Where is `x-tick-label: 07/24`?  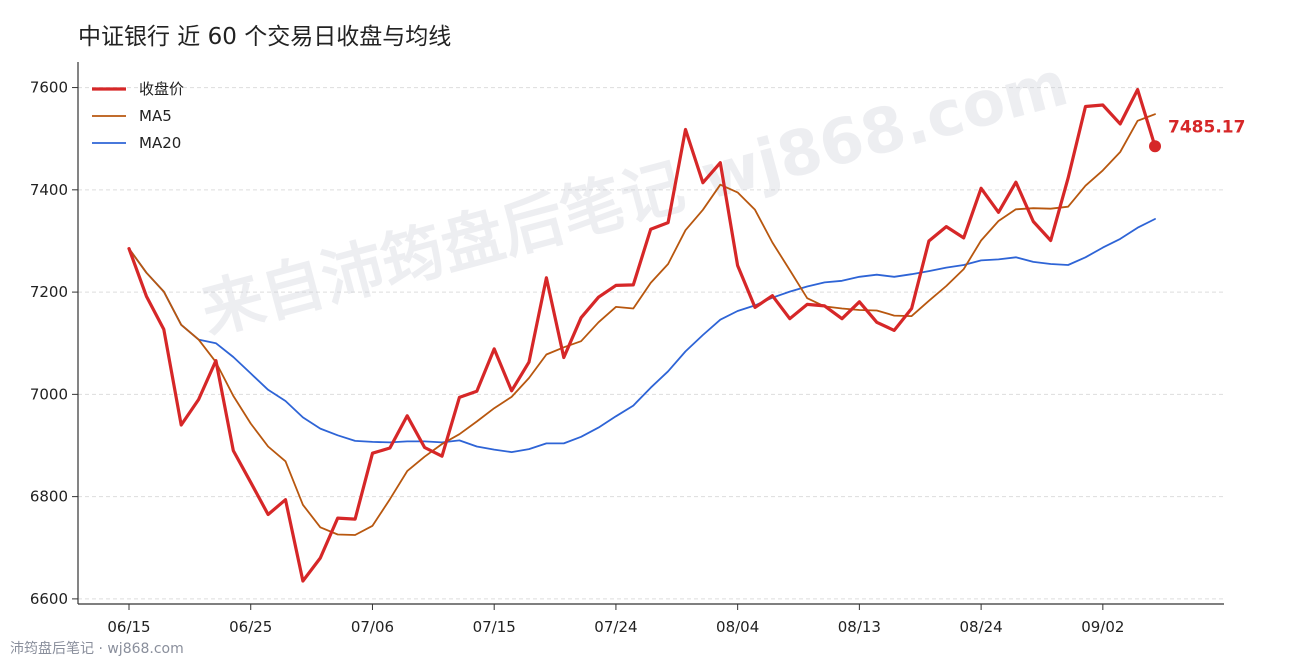 x-tick-label: 07/24 is located at coordinates (615, 627).